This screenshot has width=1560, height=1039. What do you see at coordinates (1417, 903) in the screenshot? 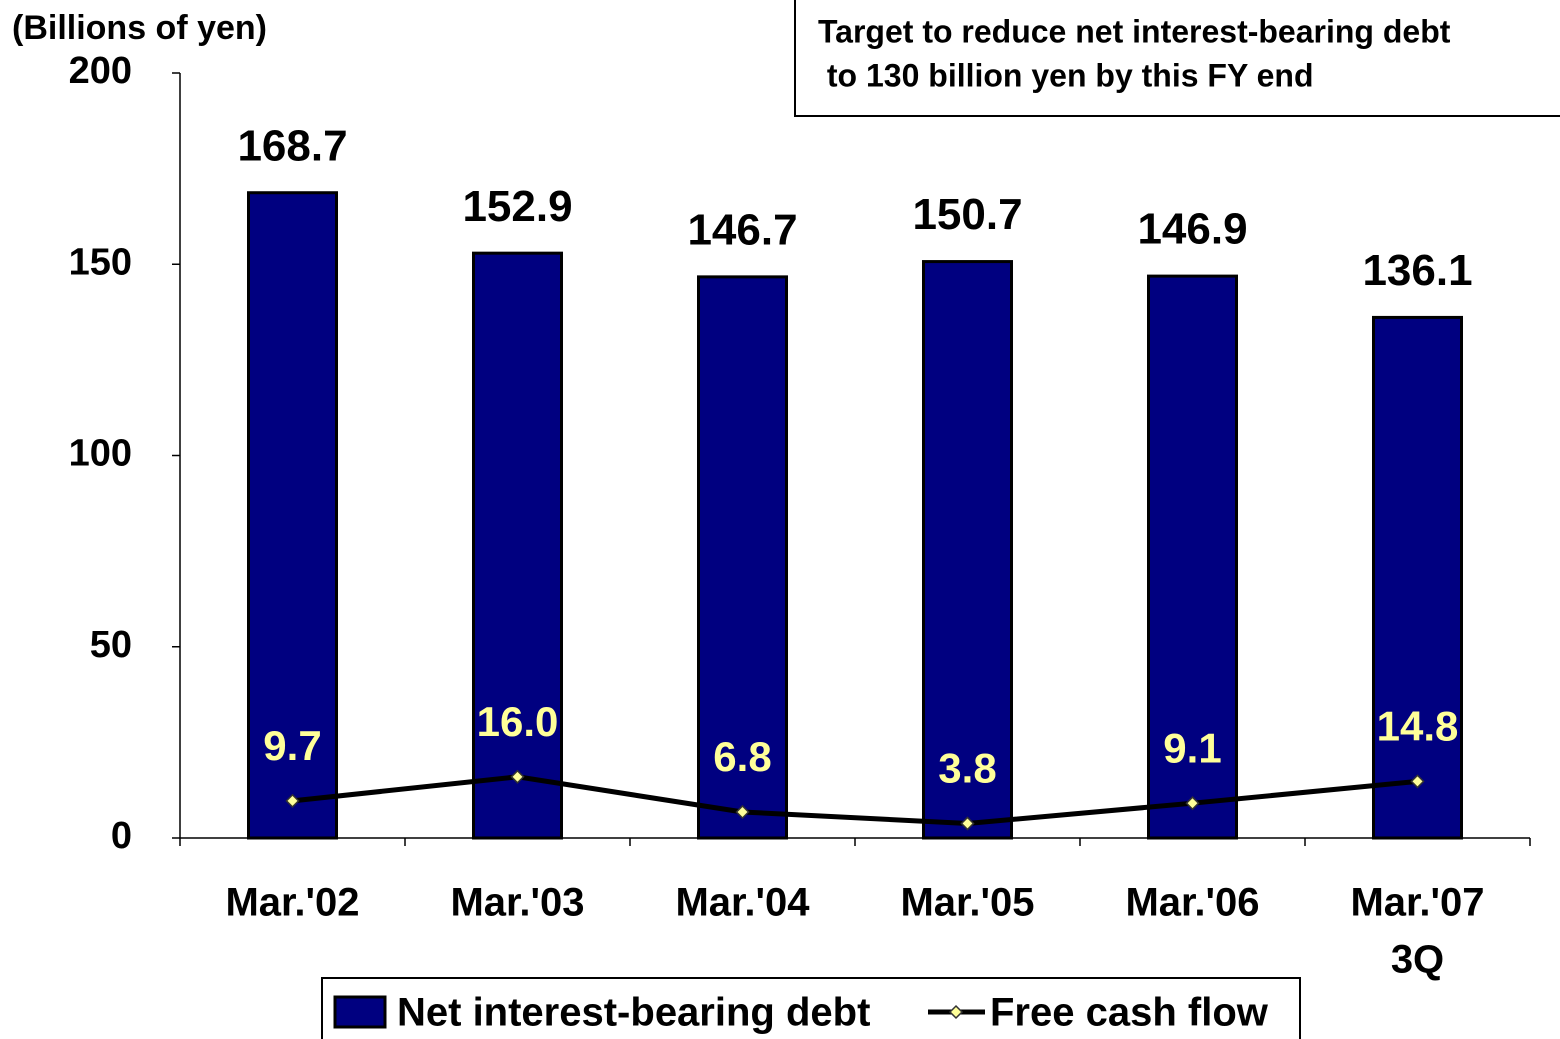
I see `x-tick-label: Mar.'07` at bounding box center [1417, 903].